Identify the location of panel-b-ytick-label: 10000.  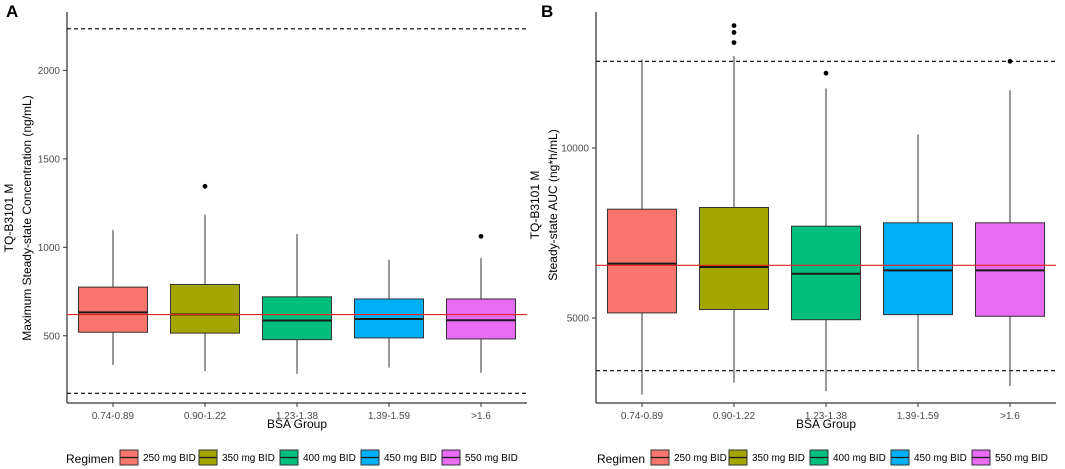
(575, 149).